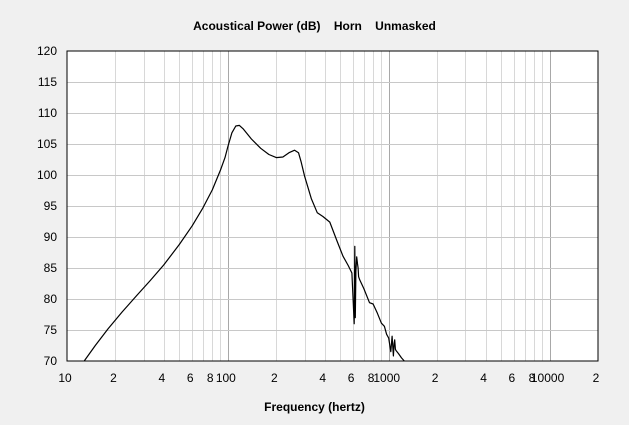 The height and width of the screenshot is (425, 629). What do you see at coordinates (65, 378) in the screenshot?
I see `x-tick-label: 10` at bounding box center [65, 378].